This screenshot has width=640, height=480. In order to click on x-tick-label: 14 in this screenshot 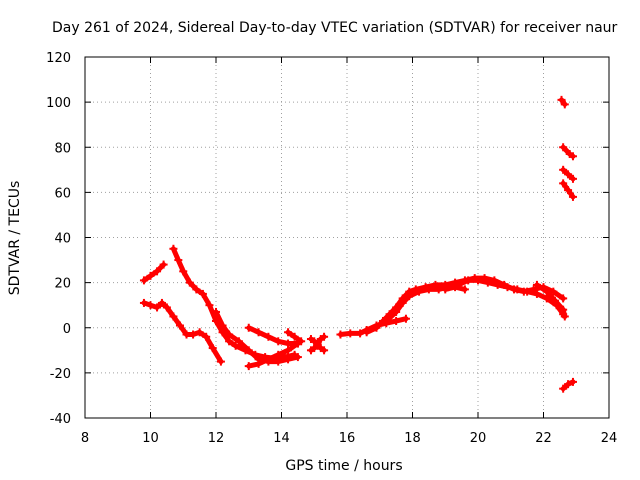, I will do `click(281, 438)`.